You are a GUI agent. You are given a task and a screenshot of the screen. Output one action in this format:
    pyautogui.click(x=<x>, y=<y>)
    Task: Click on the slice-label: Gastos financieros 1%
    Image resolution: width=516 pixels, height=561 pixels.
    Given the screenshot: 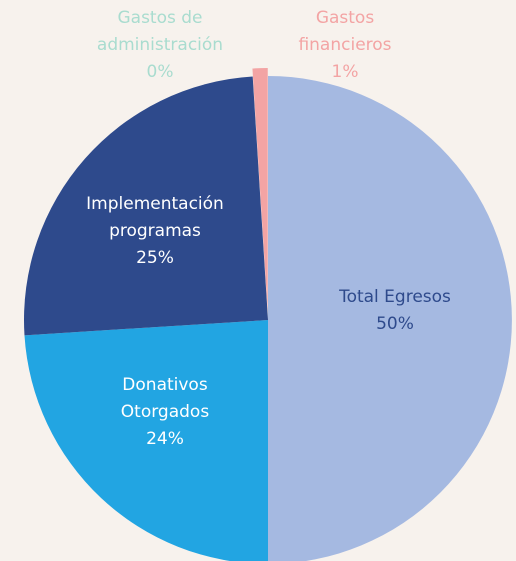 What is the action you would take?
    pyautogui.click(x=345, y=45)
    